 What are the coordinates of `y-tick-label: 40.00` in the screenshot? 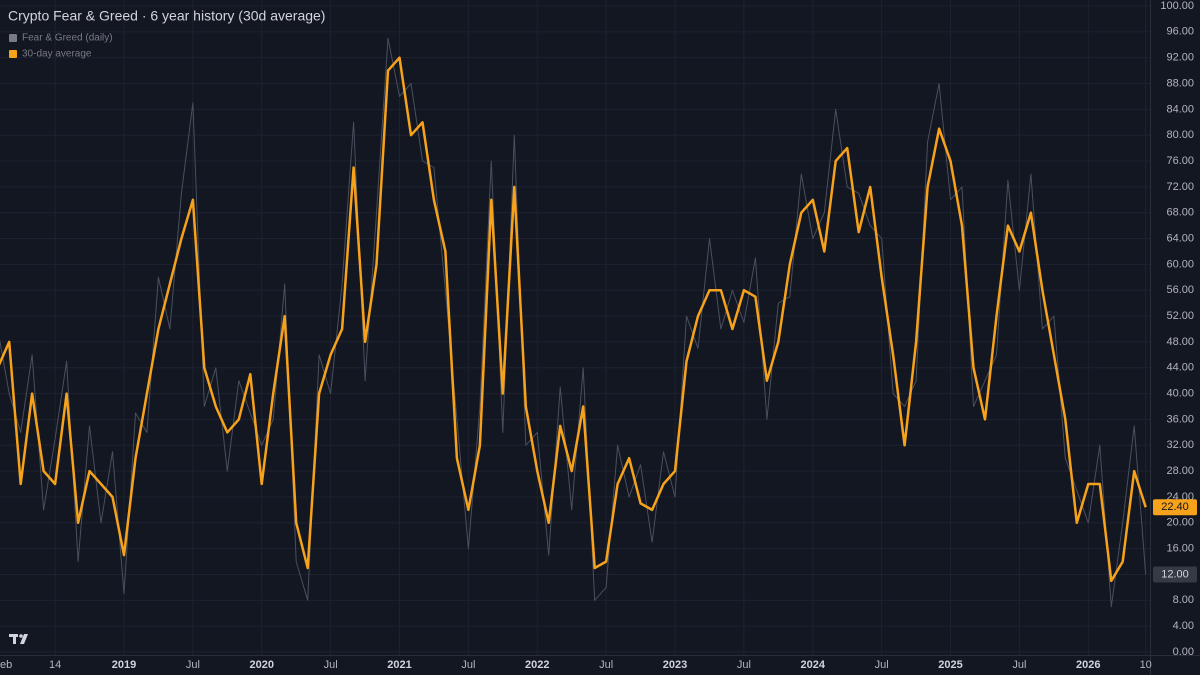 It's located at (1180, 394).